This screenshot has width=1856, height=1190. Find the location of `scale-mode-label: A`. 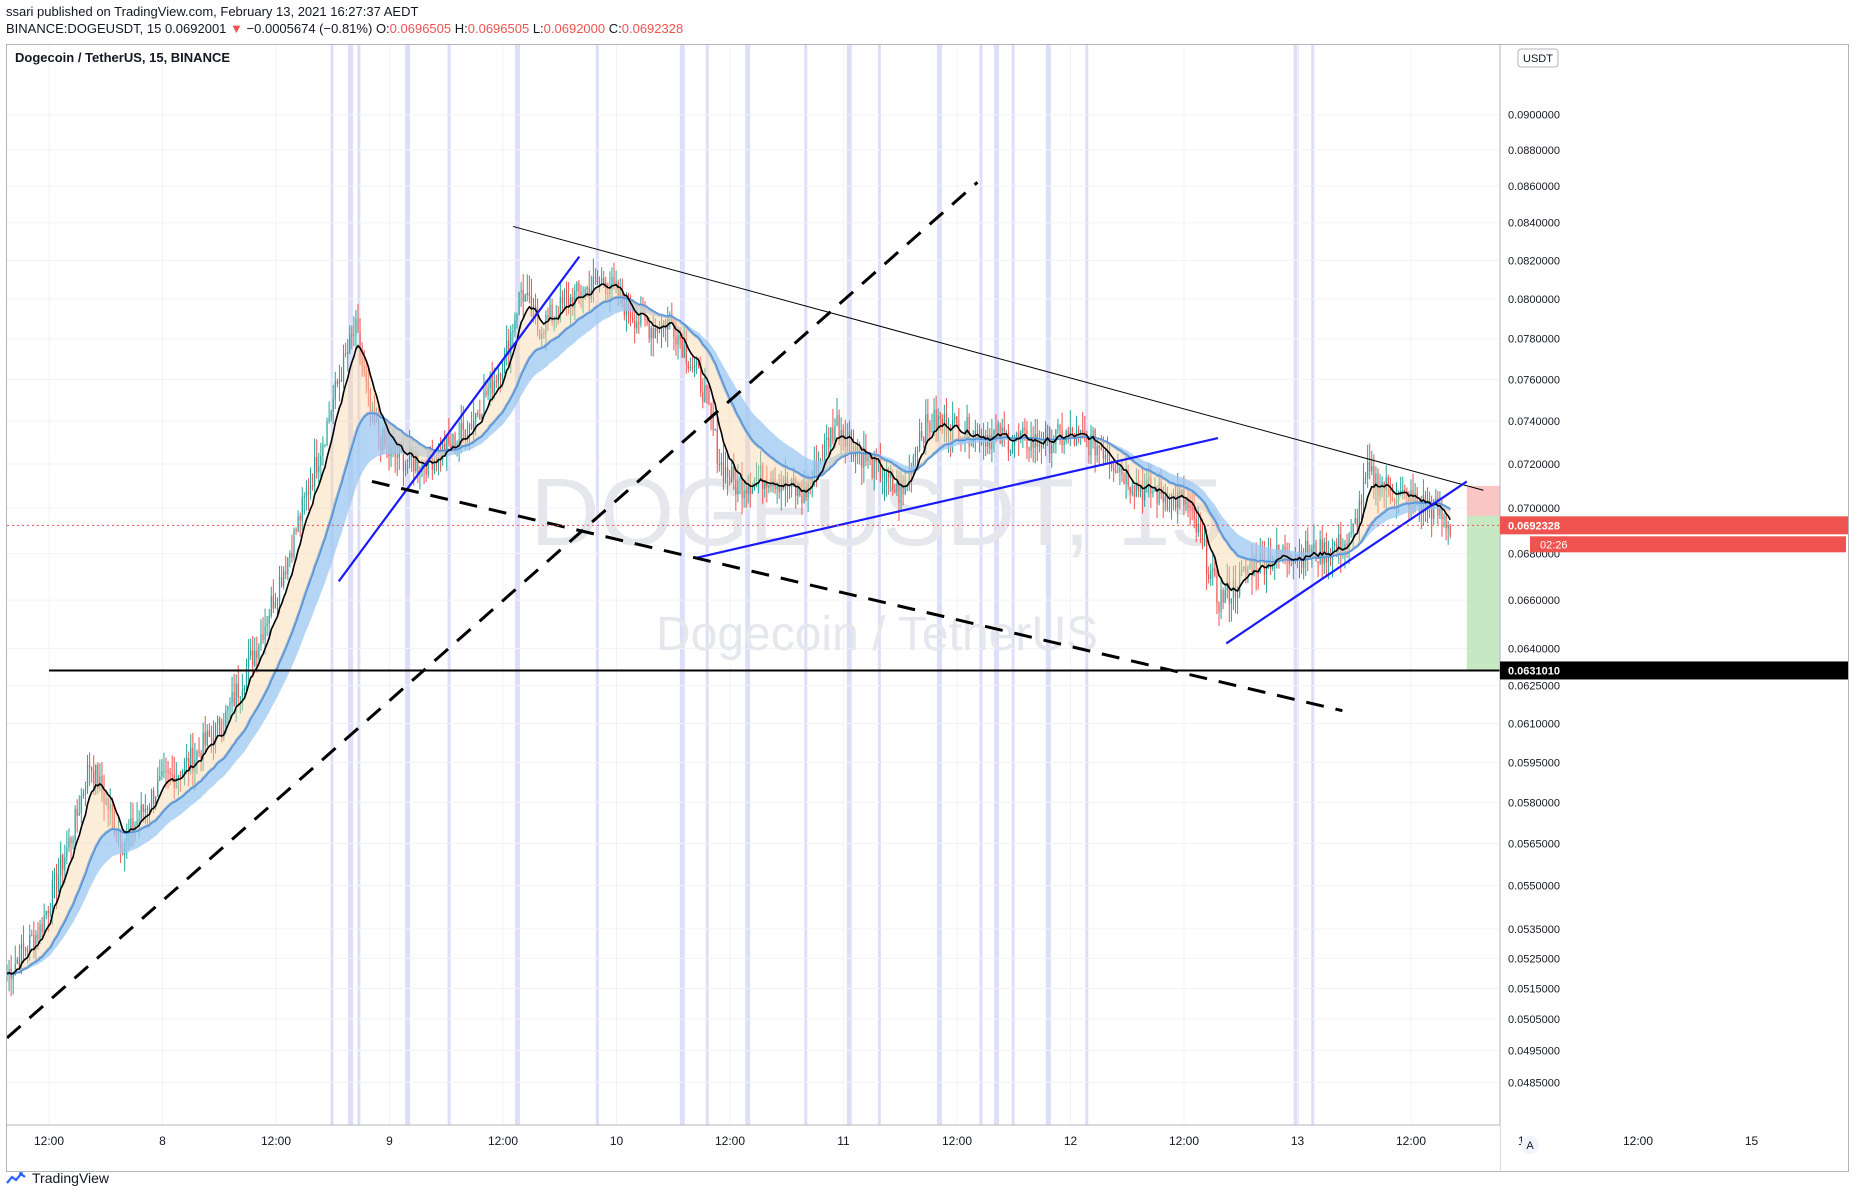

scale-mode-label: A is located at coordinates (1530, 1146).